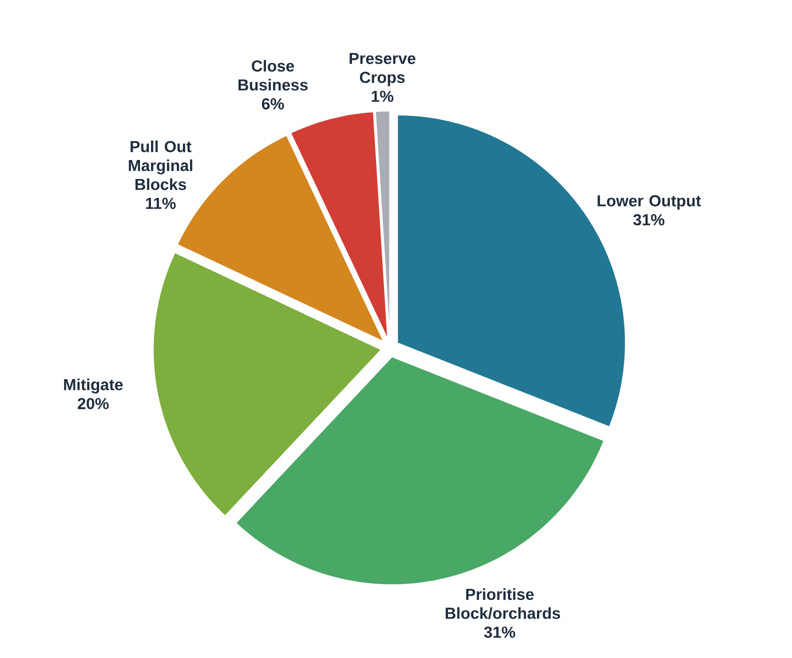 This screenshot has width=792, height=658. What do you see at coordinates (649, 202) in the screenshot?
I see `slice-label: Lower Output` at bounding box center [649, 202].